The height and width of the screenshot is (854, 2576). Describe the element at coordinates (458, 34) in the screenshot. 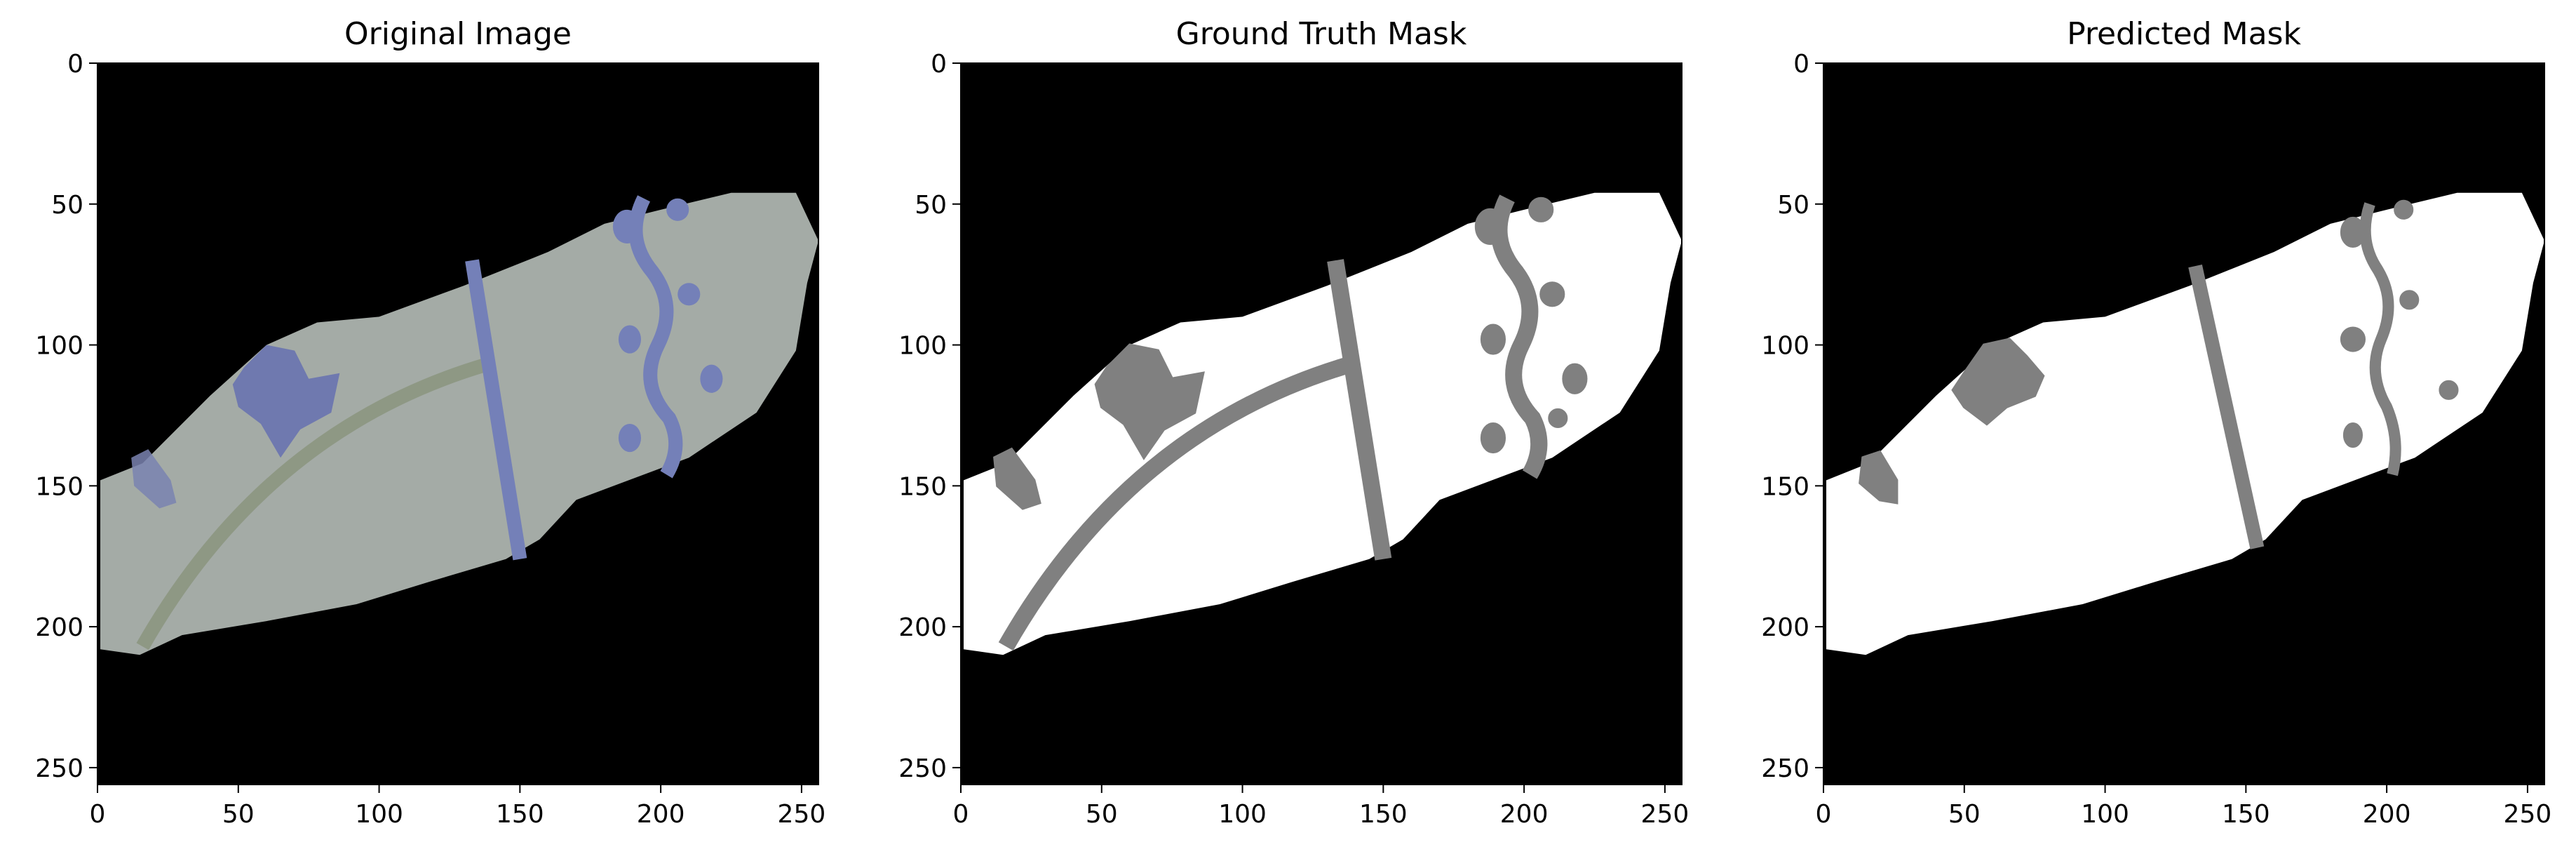

I see `panel-title: Original Image` at that location.